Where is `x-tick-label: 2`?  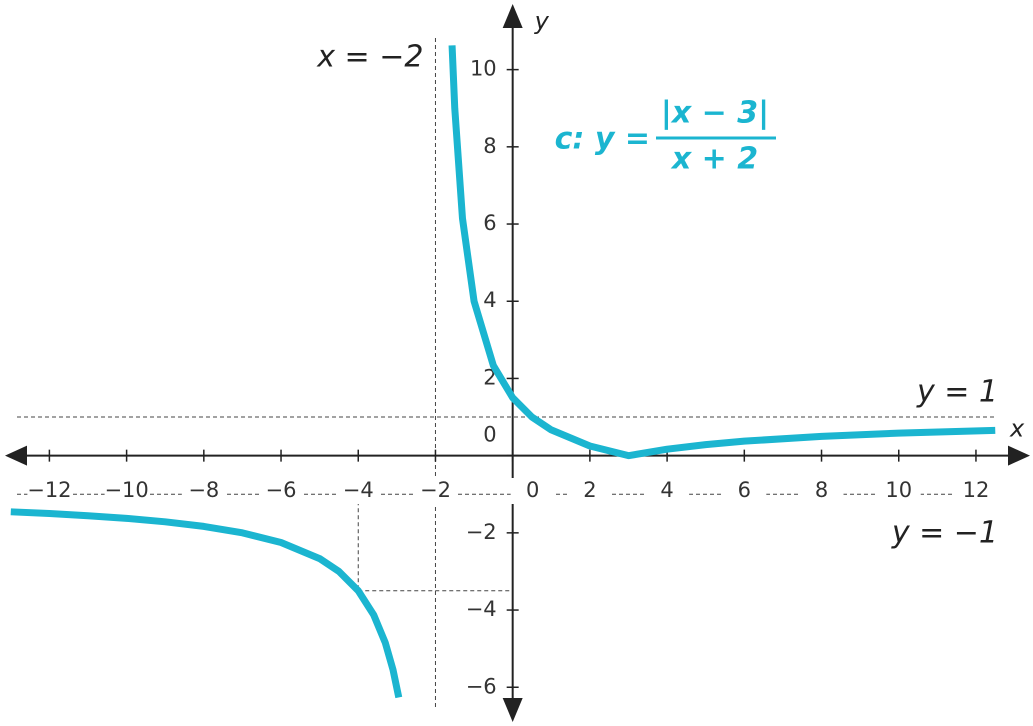
x-tick-label: 2 is located at coordinates (589, 490).